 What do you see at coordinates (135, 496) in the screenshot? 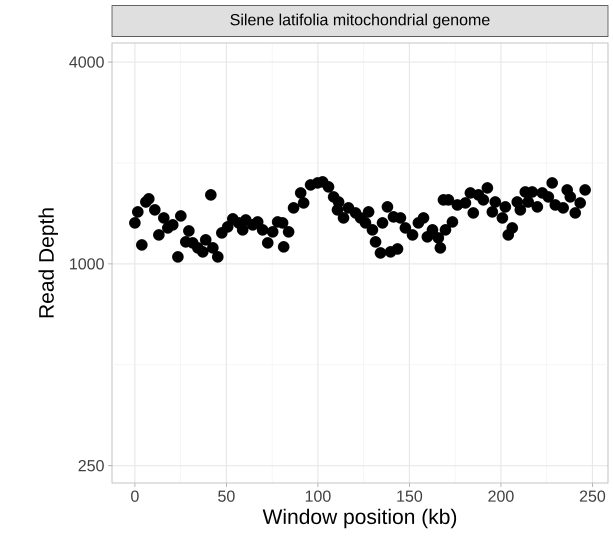
I see `x-tick-label: 0` at bounding box center [135, 496].